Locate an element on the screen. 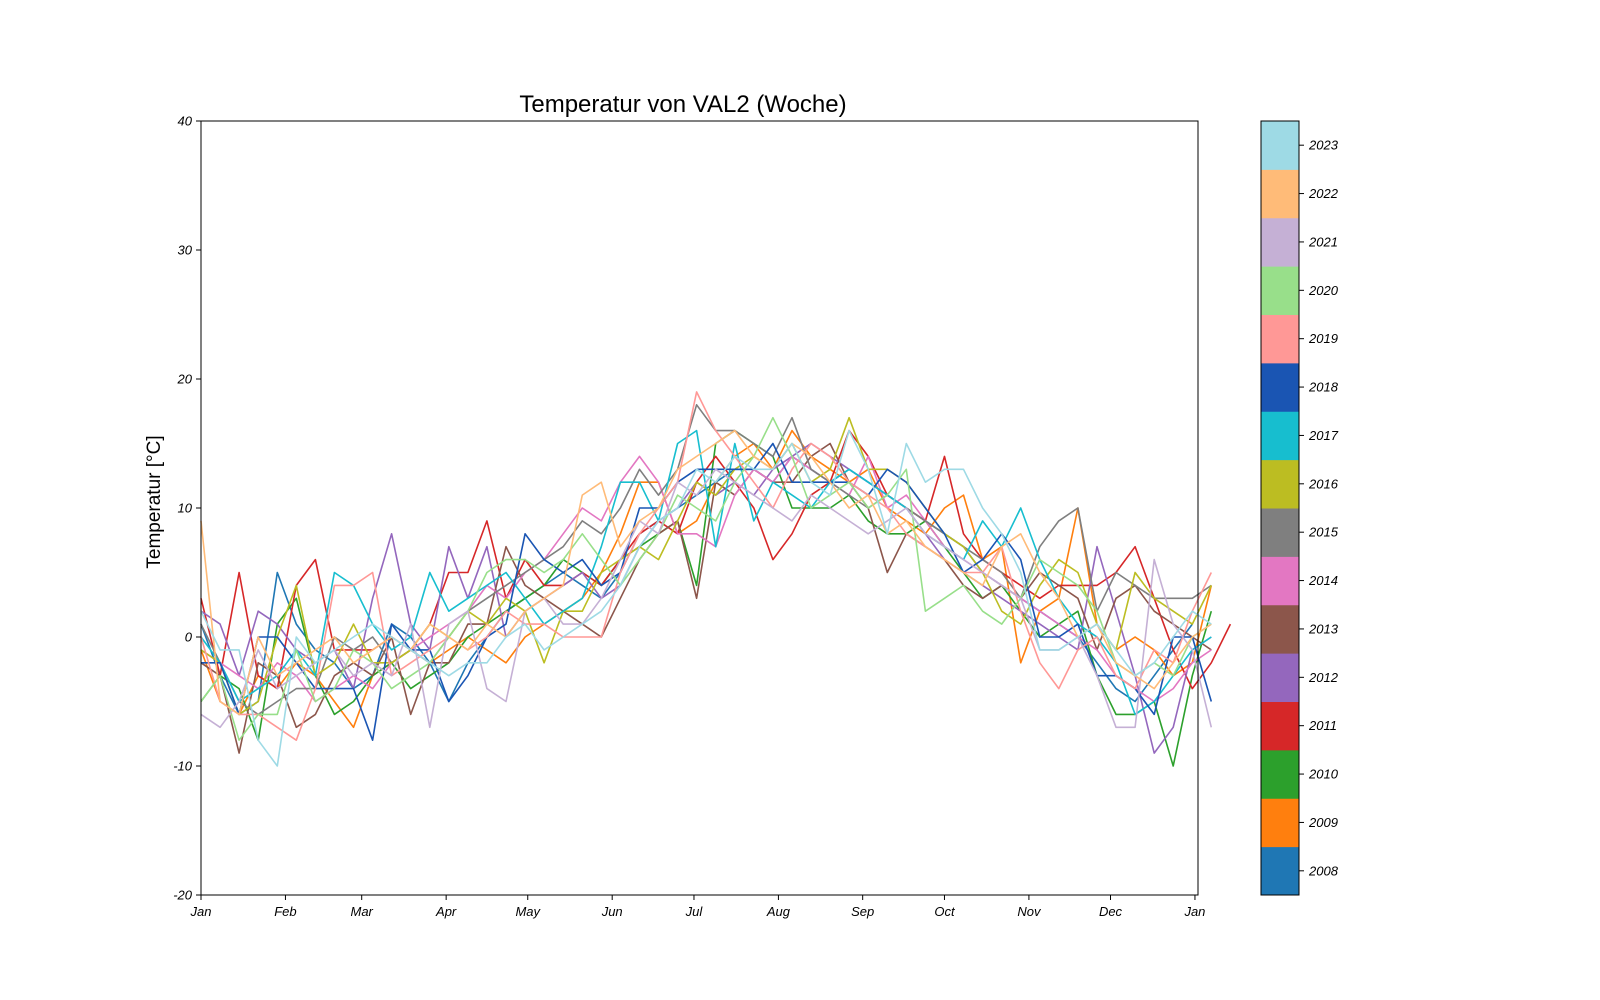 The width and height of the screenshot is (1600, 1000). colorbar-label-2023: 2023 is located at coordinates (1323, 145).